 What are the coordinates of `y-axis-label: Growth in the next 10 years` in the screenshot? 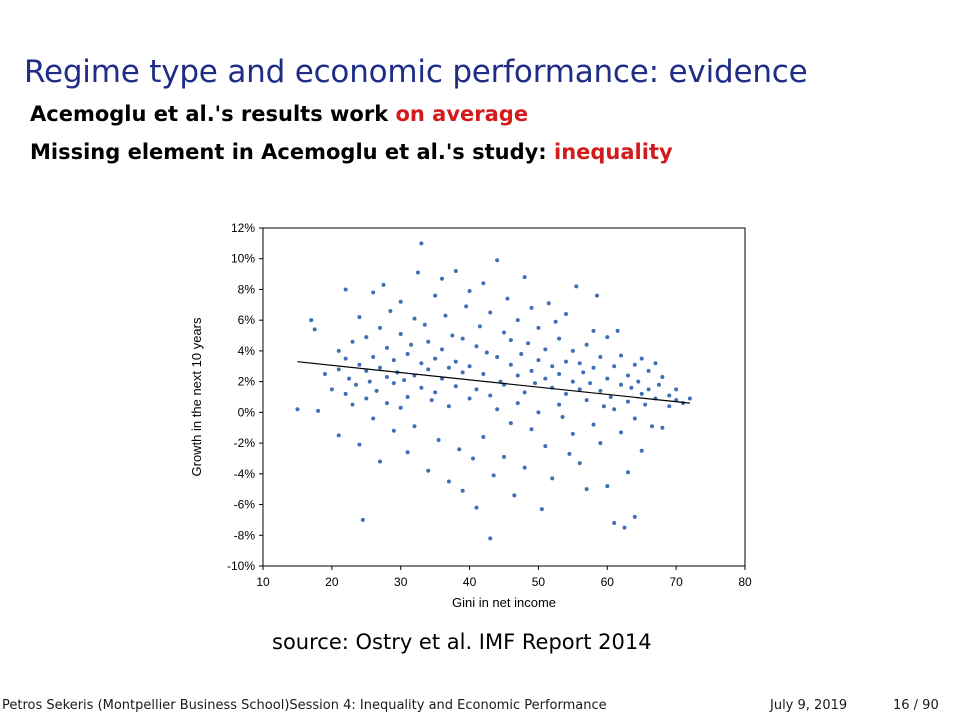 It's located at (196, 396).